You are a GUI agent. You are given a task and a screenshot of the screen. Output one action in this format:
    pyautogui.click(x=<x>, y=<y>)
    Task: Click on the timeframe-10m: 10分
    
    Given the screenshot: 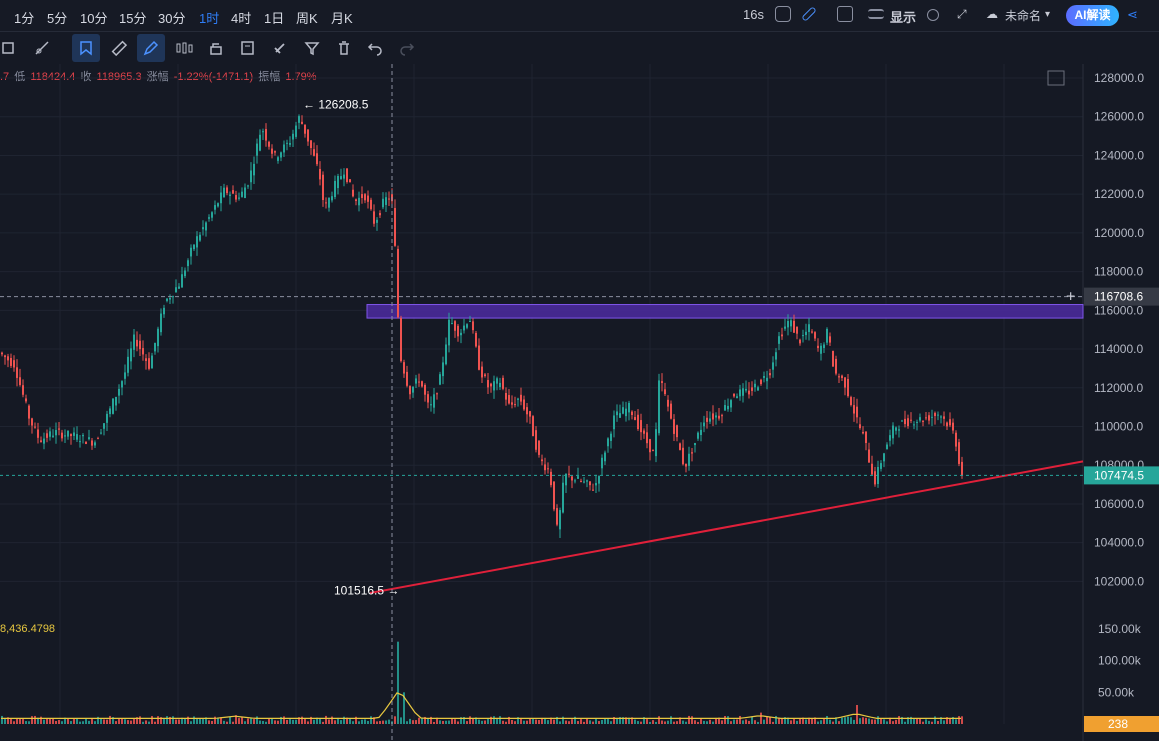 What is the action you would take?
    pyautogui.click(x=94, y=18)
    